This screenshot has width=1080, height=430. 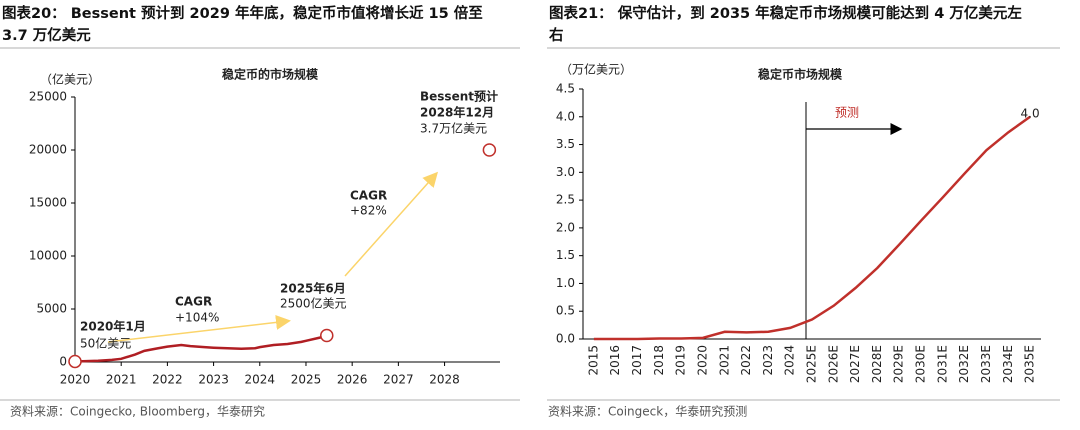 What do you see at coordinates (615, 360) in the screenshot?
I see `x-tick-label: 2016` at bounding box center [615, 360].